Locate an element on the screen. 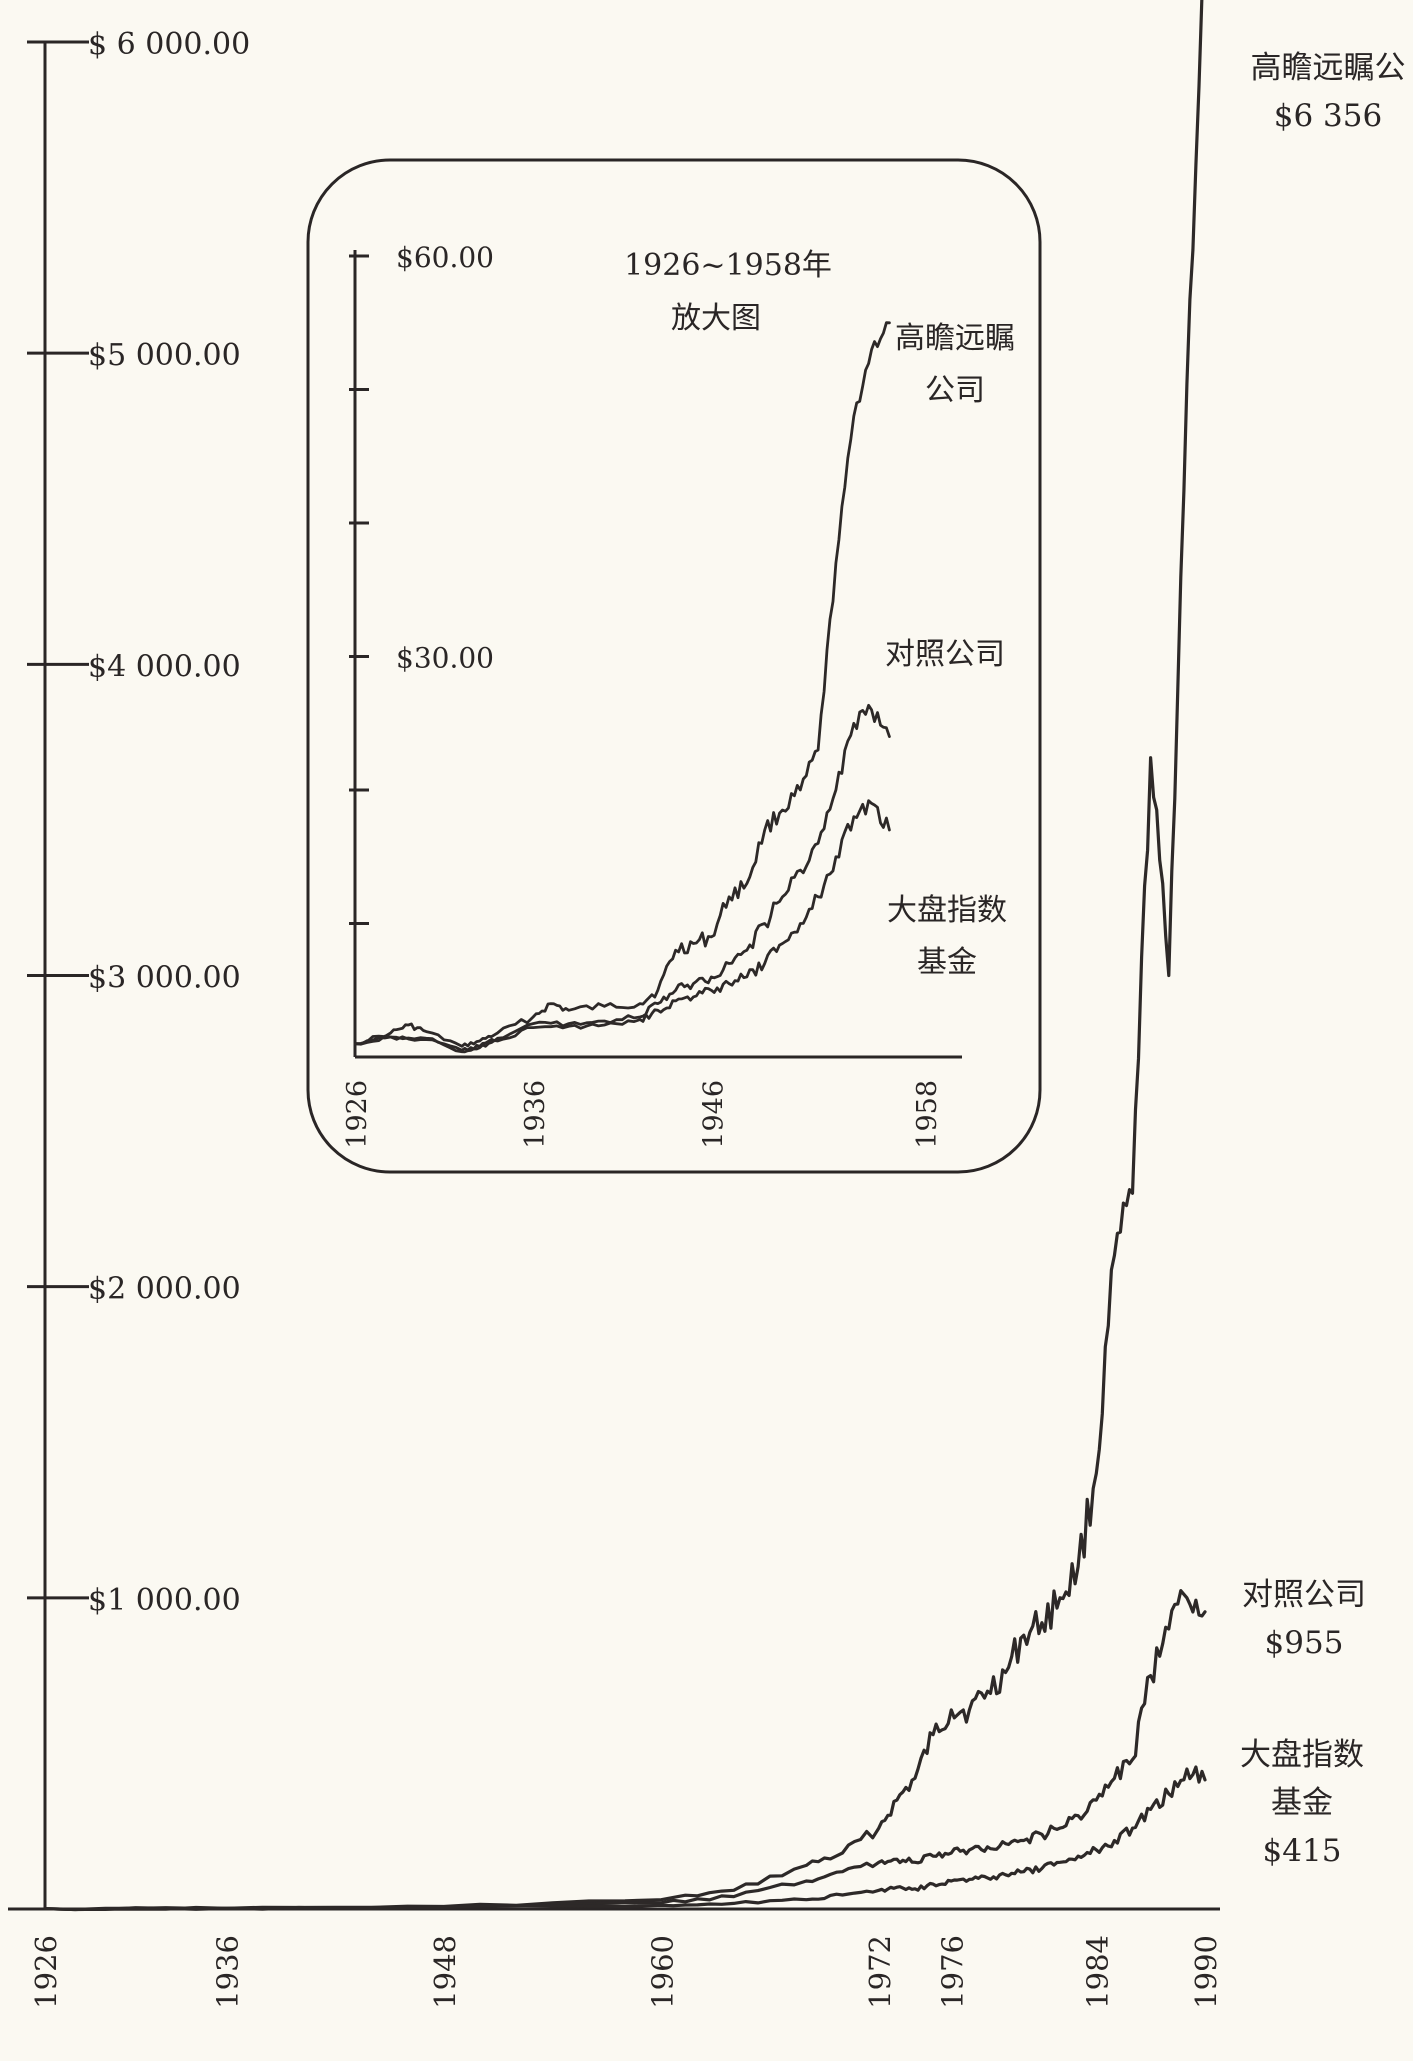 Image resolution: width=1413 pixels, height=2061 pixels. inset-y-tick-label: $60.00 is located at coordinates (445, 257).